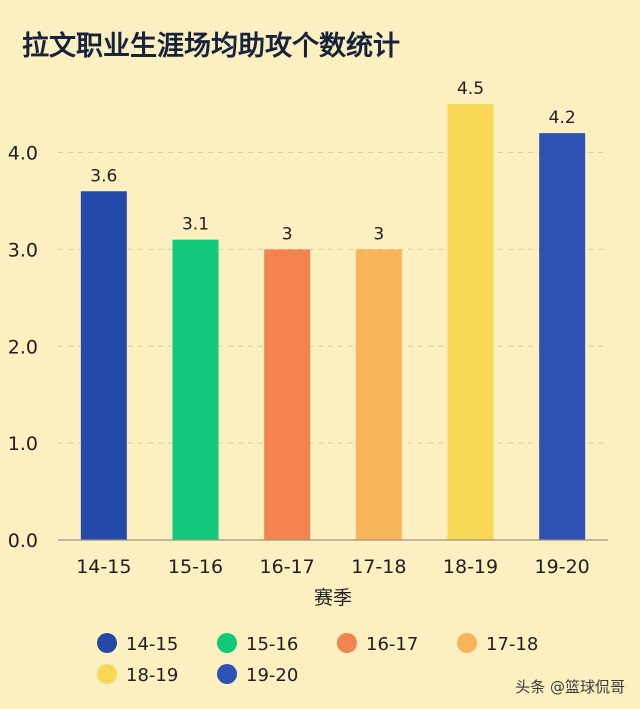 The width and height of the screenshot is (640, 709). What do you see at coordinates (103, 567) in the screenshot?
I see `x-tick-label: 14-15` at bounding box center [103, 567].